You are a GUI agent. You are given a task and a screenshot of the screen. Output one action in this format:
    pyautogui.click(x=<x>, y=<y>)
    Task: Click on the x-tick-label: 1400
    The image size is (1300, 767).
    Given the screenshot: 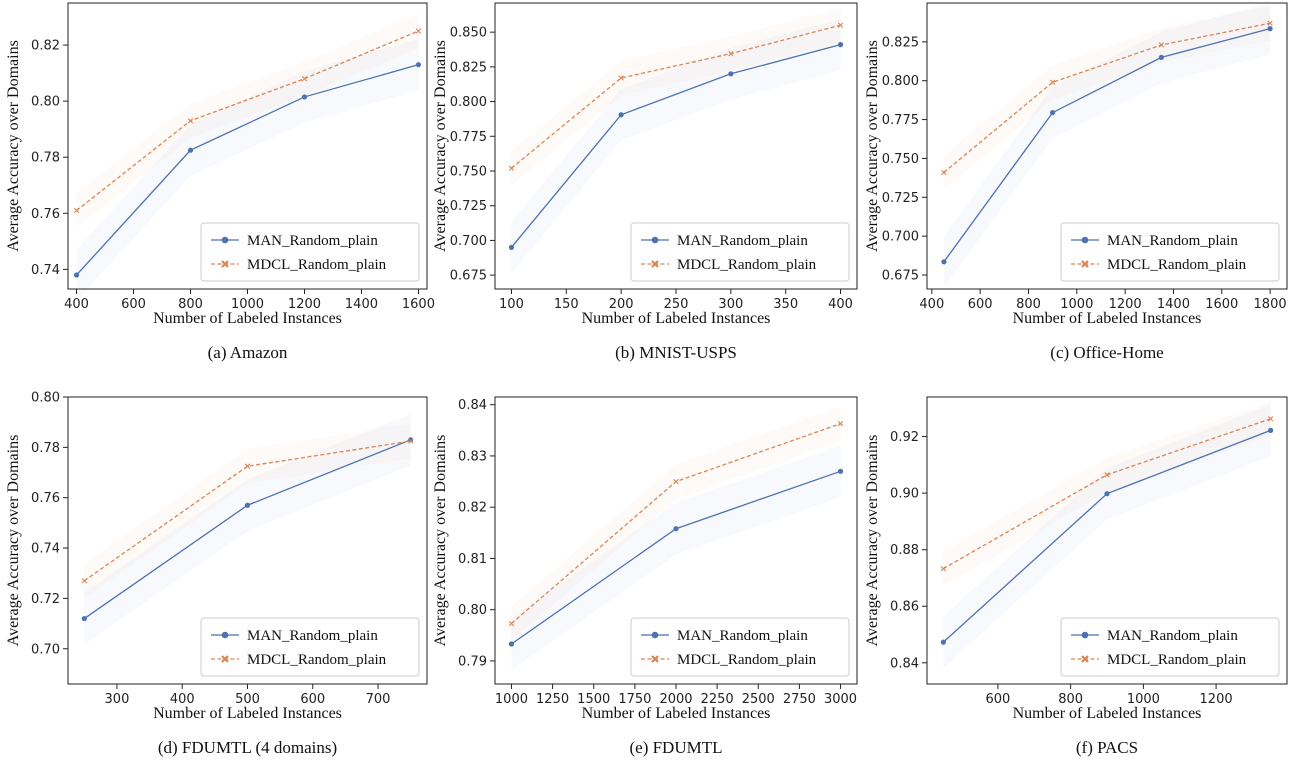 What is the action you would take?
    pyautogui.click(x=1173, y=304)
    